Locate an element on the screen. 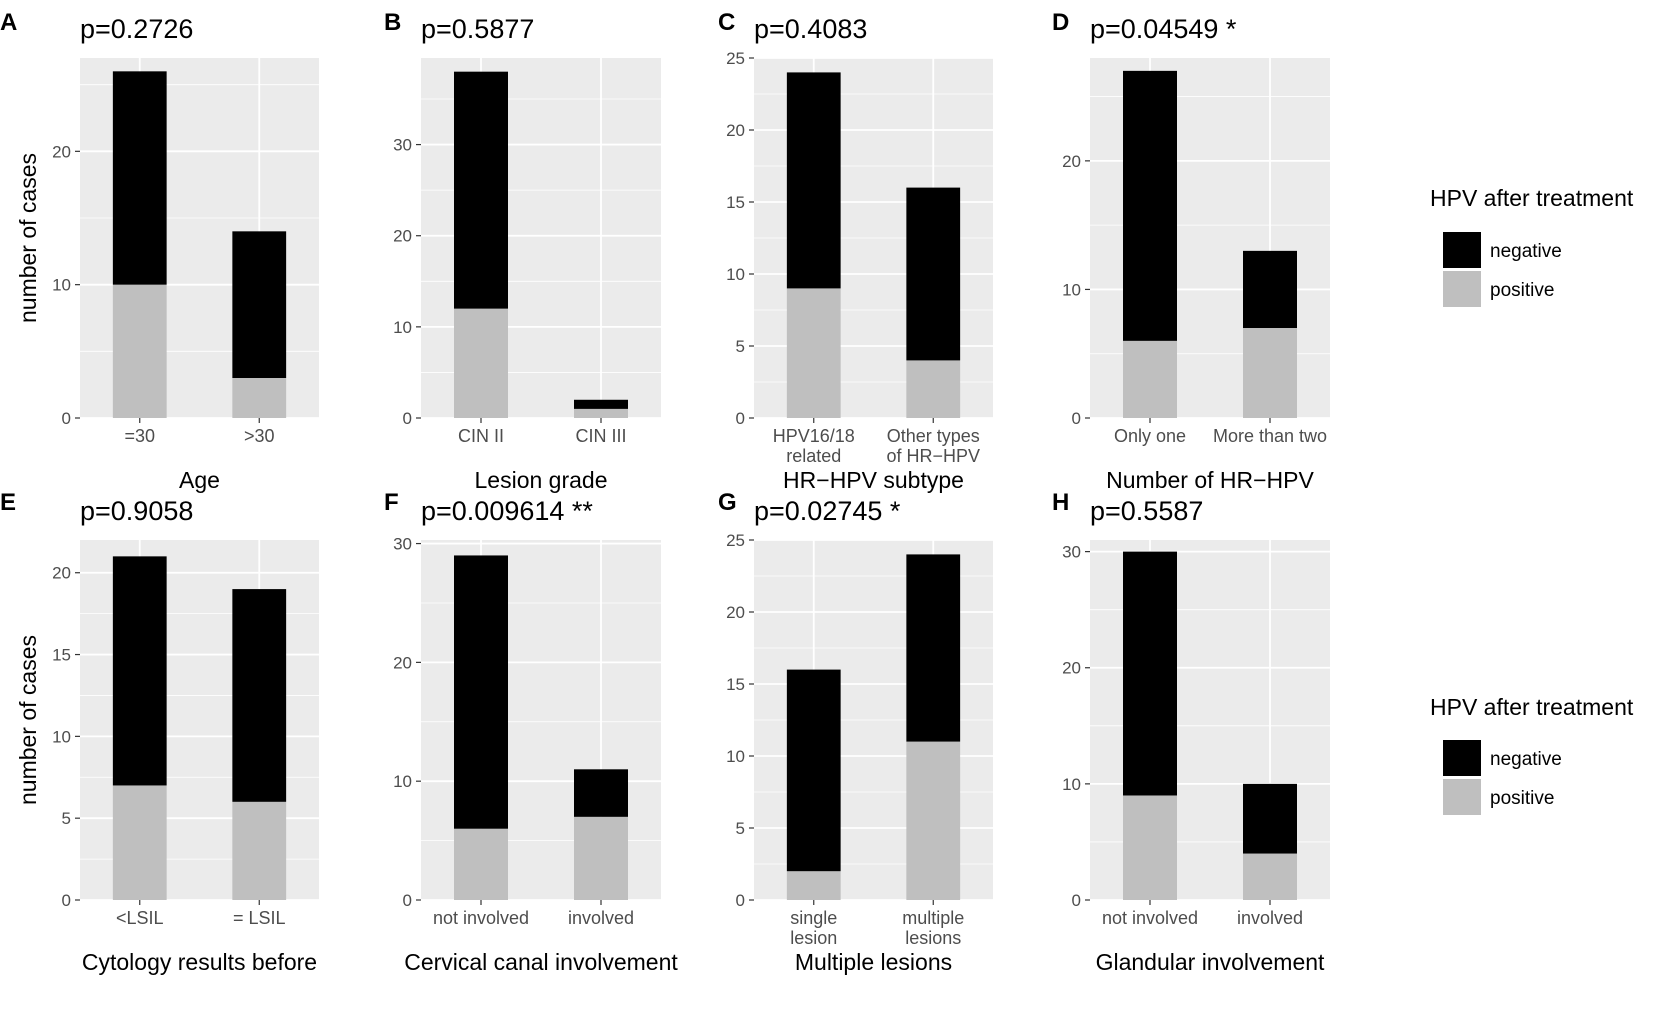  p-value-title: p=0.5877 is located at coordinates (477, 29).